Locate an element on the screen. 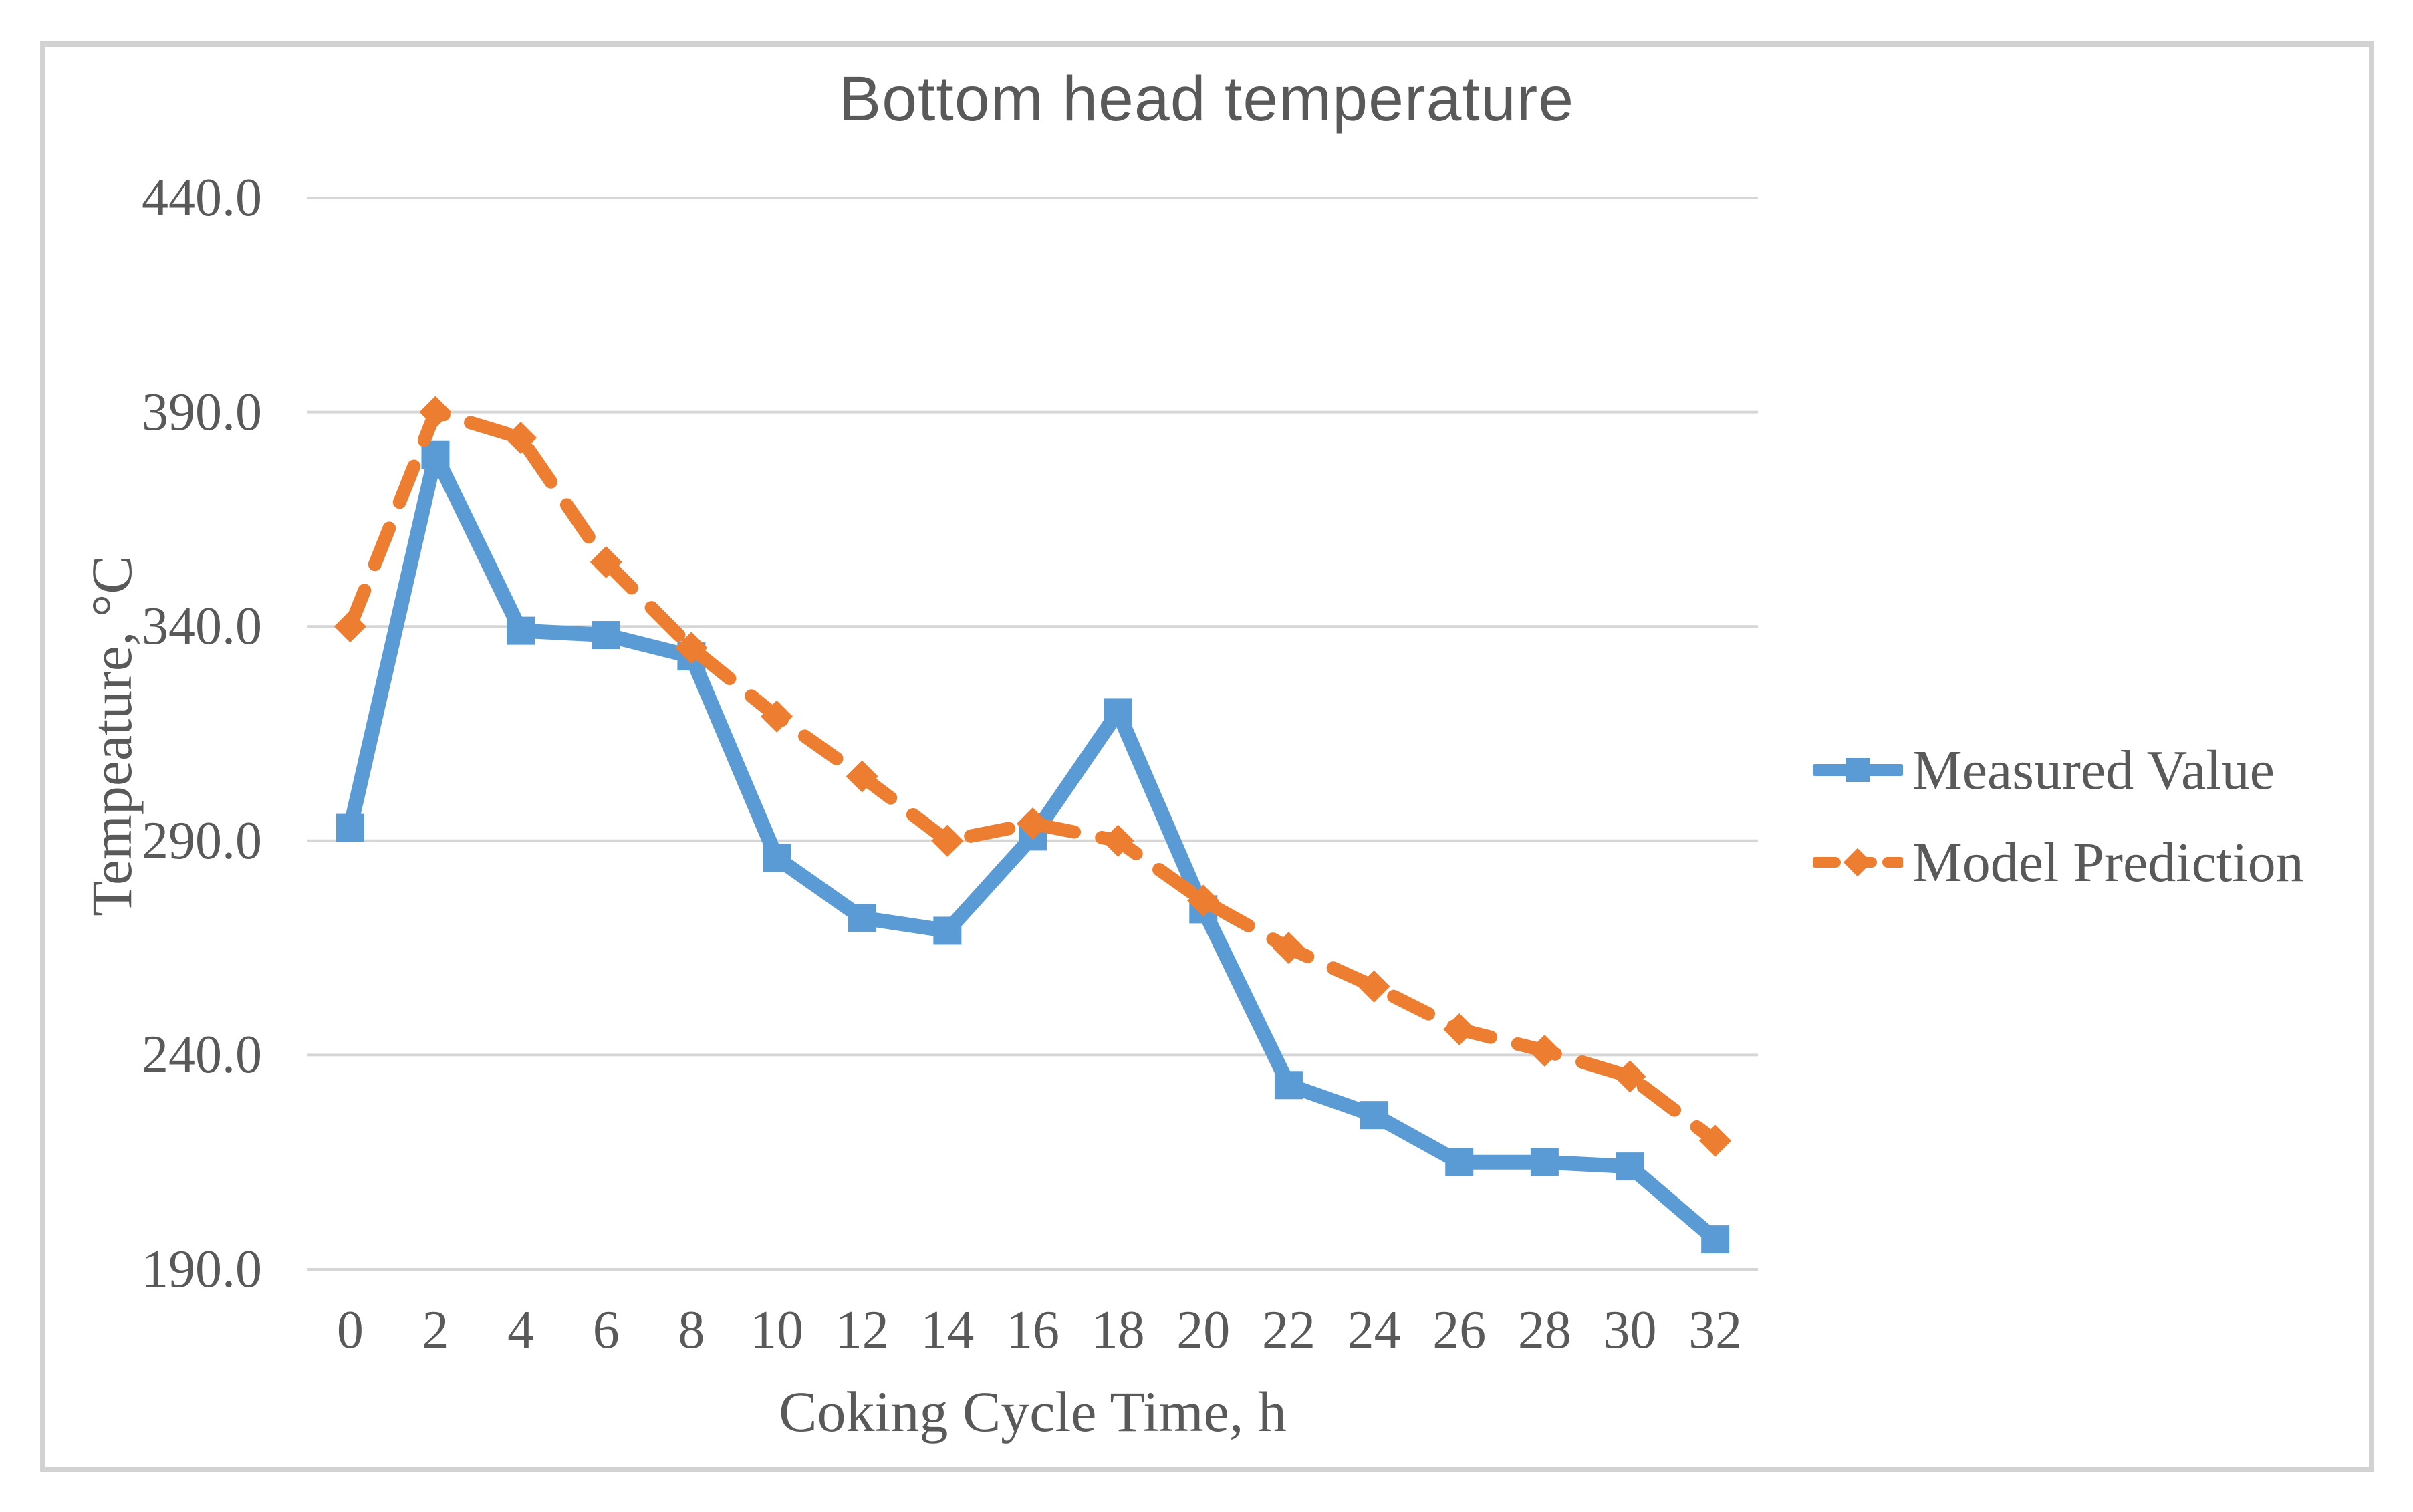 Image resolution: width=2413 pixels, height=1512 pixels. x-tick-label: 22 is located at coordinates (1288, 1330).